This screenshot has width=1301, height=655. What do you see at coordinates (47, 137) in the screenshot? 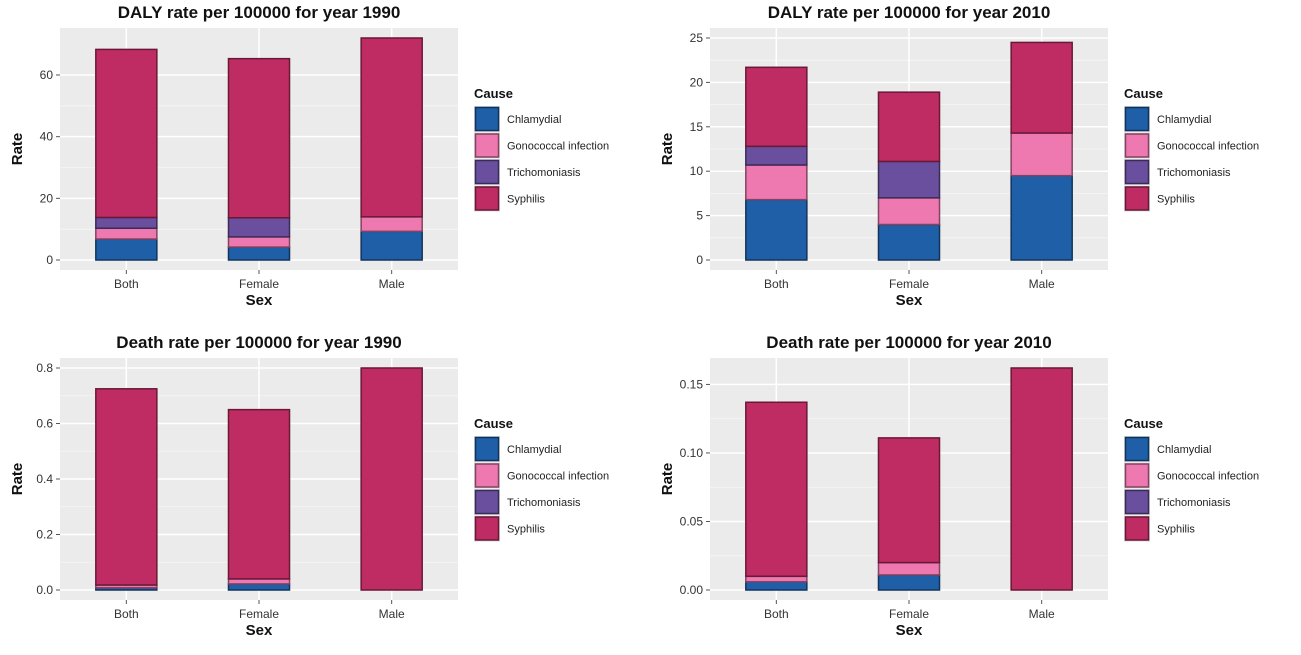
I see `y-tick-label: 40` at bounding box center [47, 137].